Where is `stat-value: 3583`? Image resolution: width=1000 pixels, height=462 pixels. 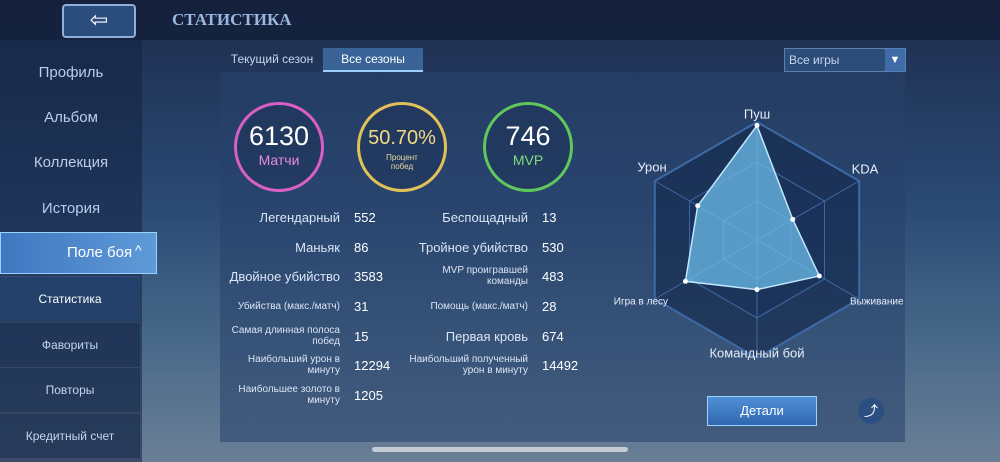 stat-value: 3583 is located at coordinates (368, 276).